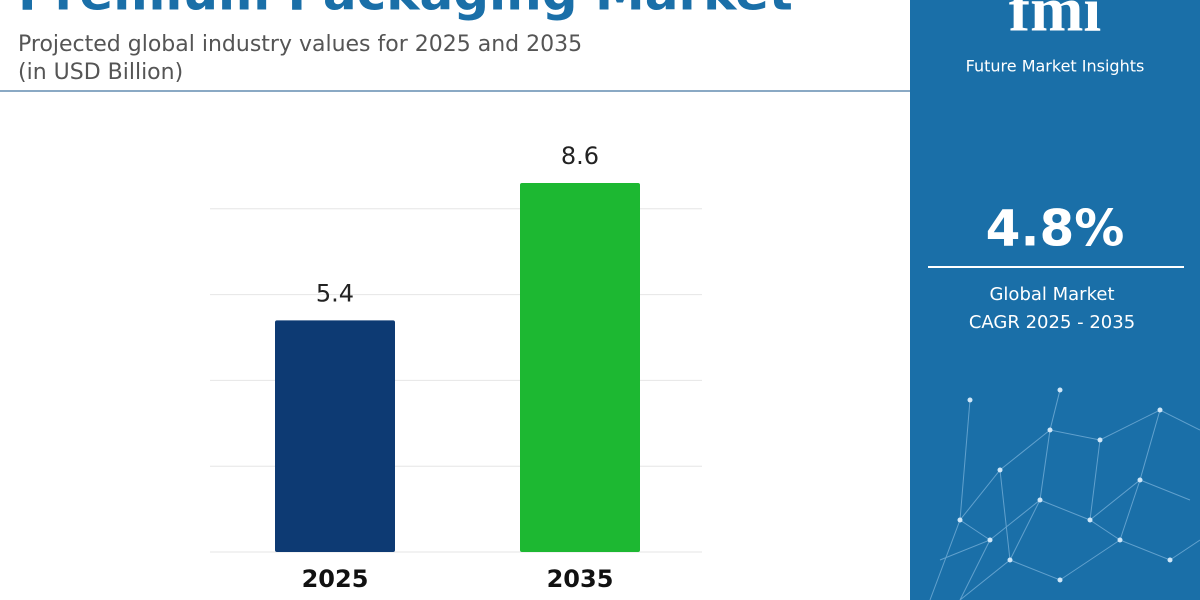 Image resolution: width=1200 pixels, height=600 pixels. What do you see at coordinates (335, 579) in the screenshot?
I see `x-tick-label: 2025` at bounding box center [335, 579].